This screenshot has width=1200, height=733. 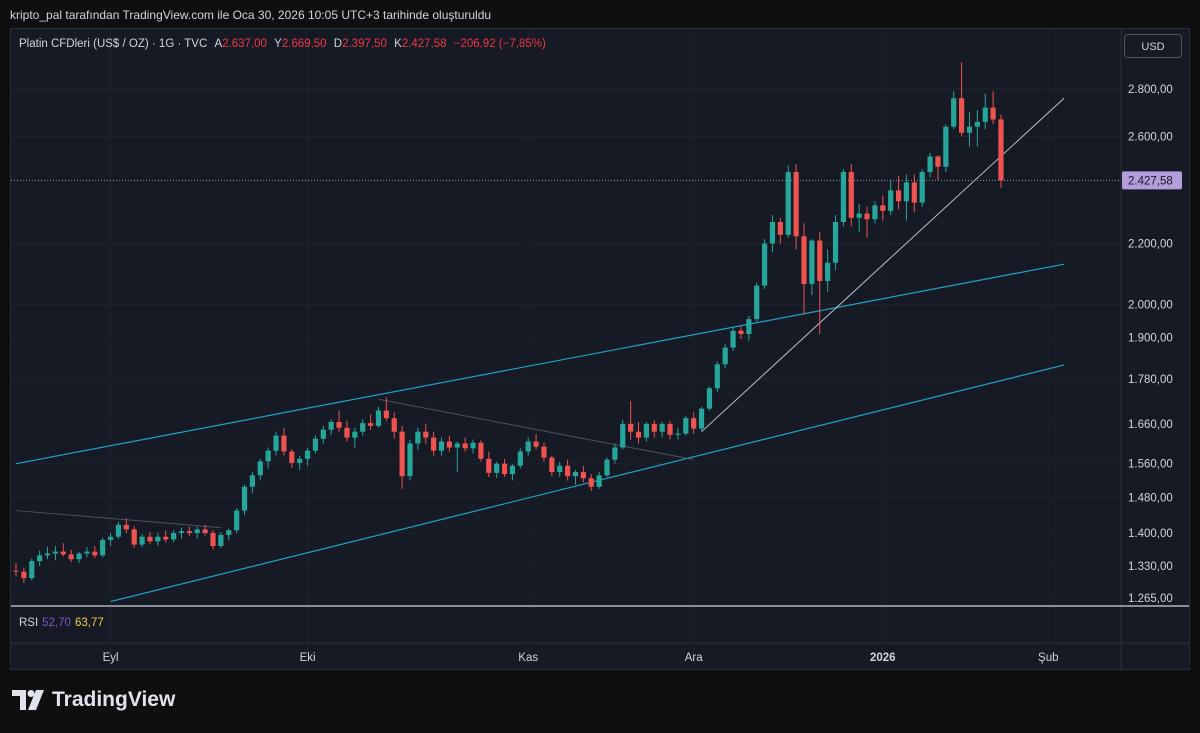 What do you see at coordinates (1150, 498) in the screenshot?
I see `y-tick-label: 1.480,00` at bounding box center [1150, 498].